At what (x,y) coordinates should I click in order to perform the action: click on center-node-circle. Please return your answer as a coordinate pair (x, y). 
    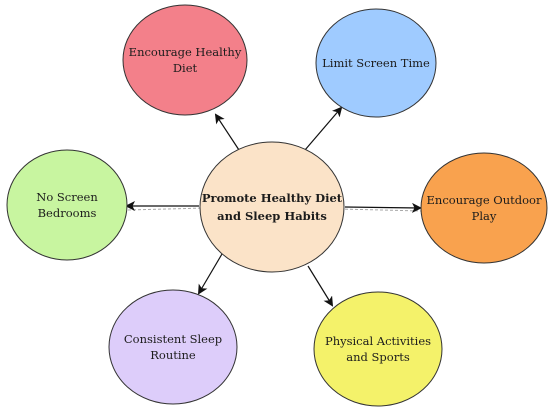
    Looking at the image, I should click on (272, 207).